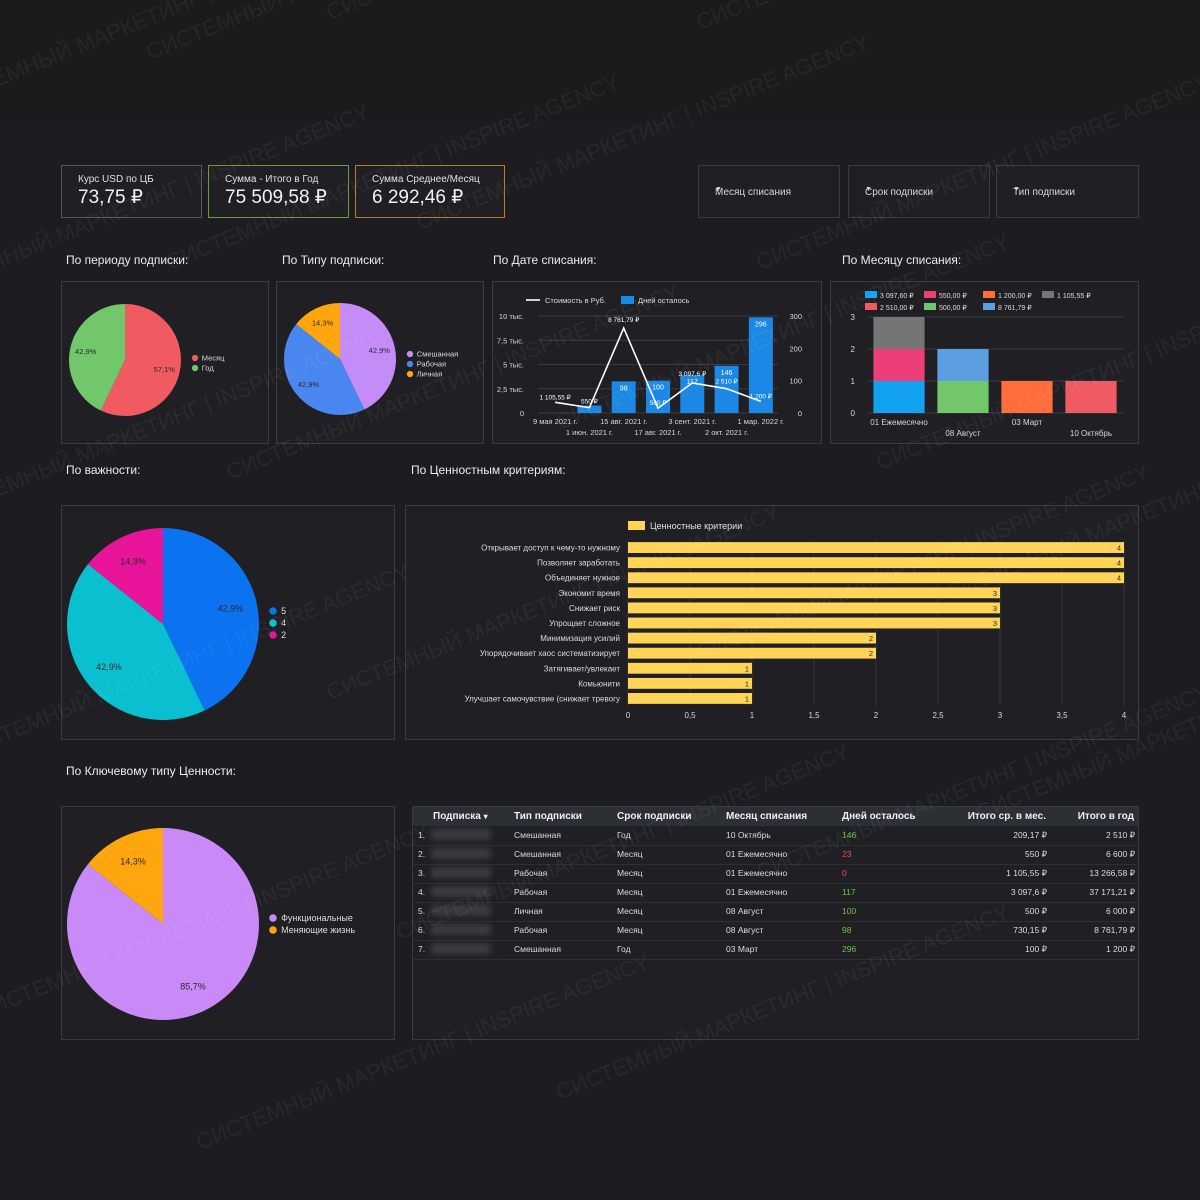 This screenshot has height=1200, width=1200. What do you see at coordinates (422, 892) in the screenshot?
I see `row-number: 4.` at bounding box center [422, 892].